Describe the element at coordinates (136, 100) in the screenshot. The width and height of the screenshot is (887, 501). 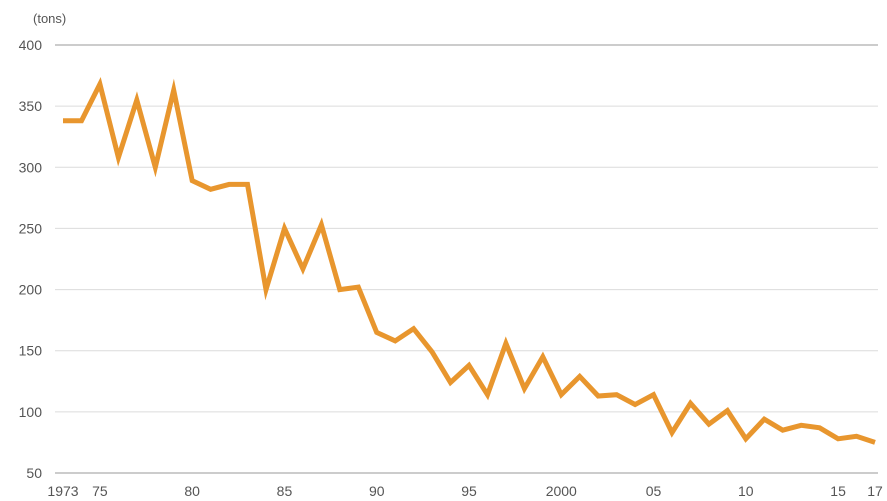
I see `data-point-1977` at that location.